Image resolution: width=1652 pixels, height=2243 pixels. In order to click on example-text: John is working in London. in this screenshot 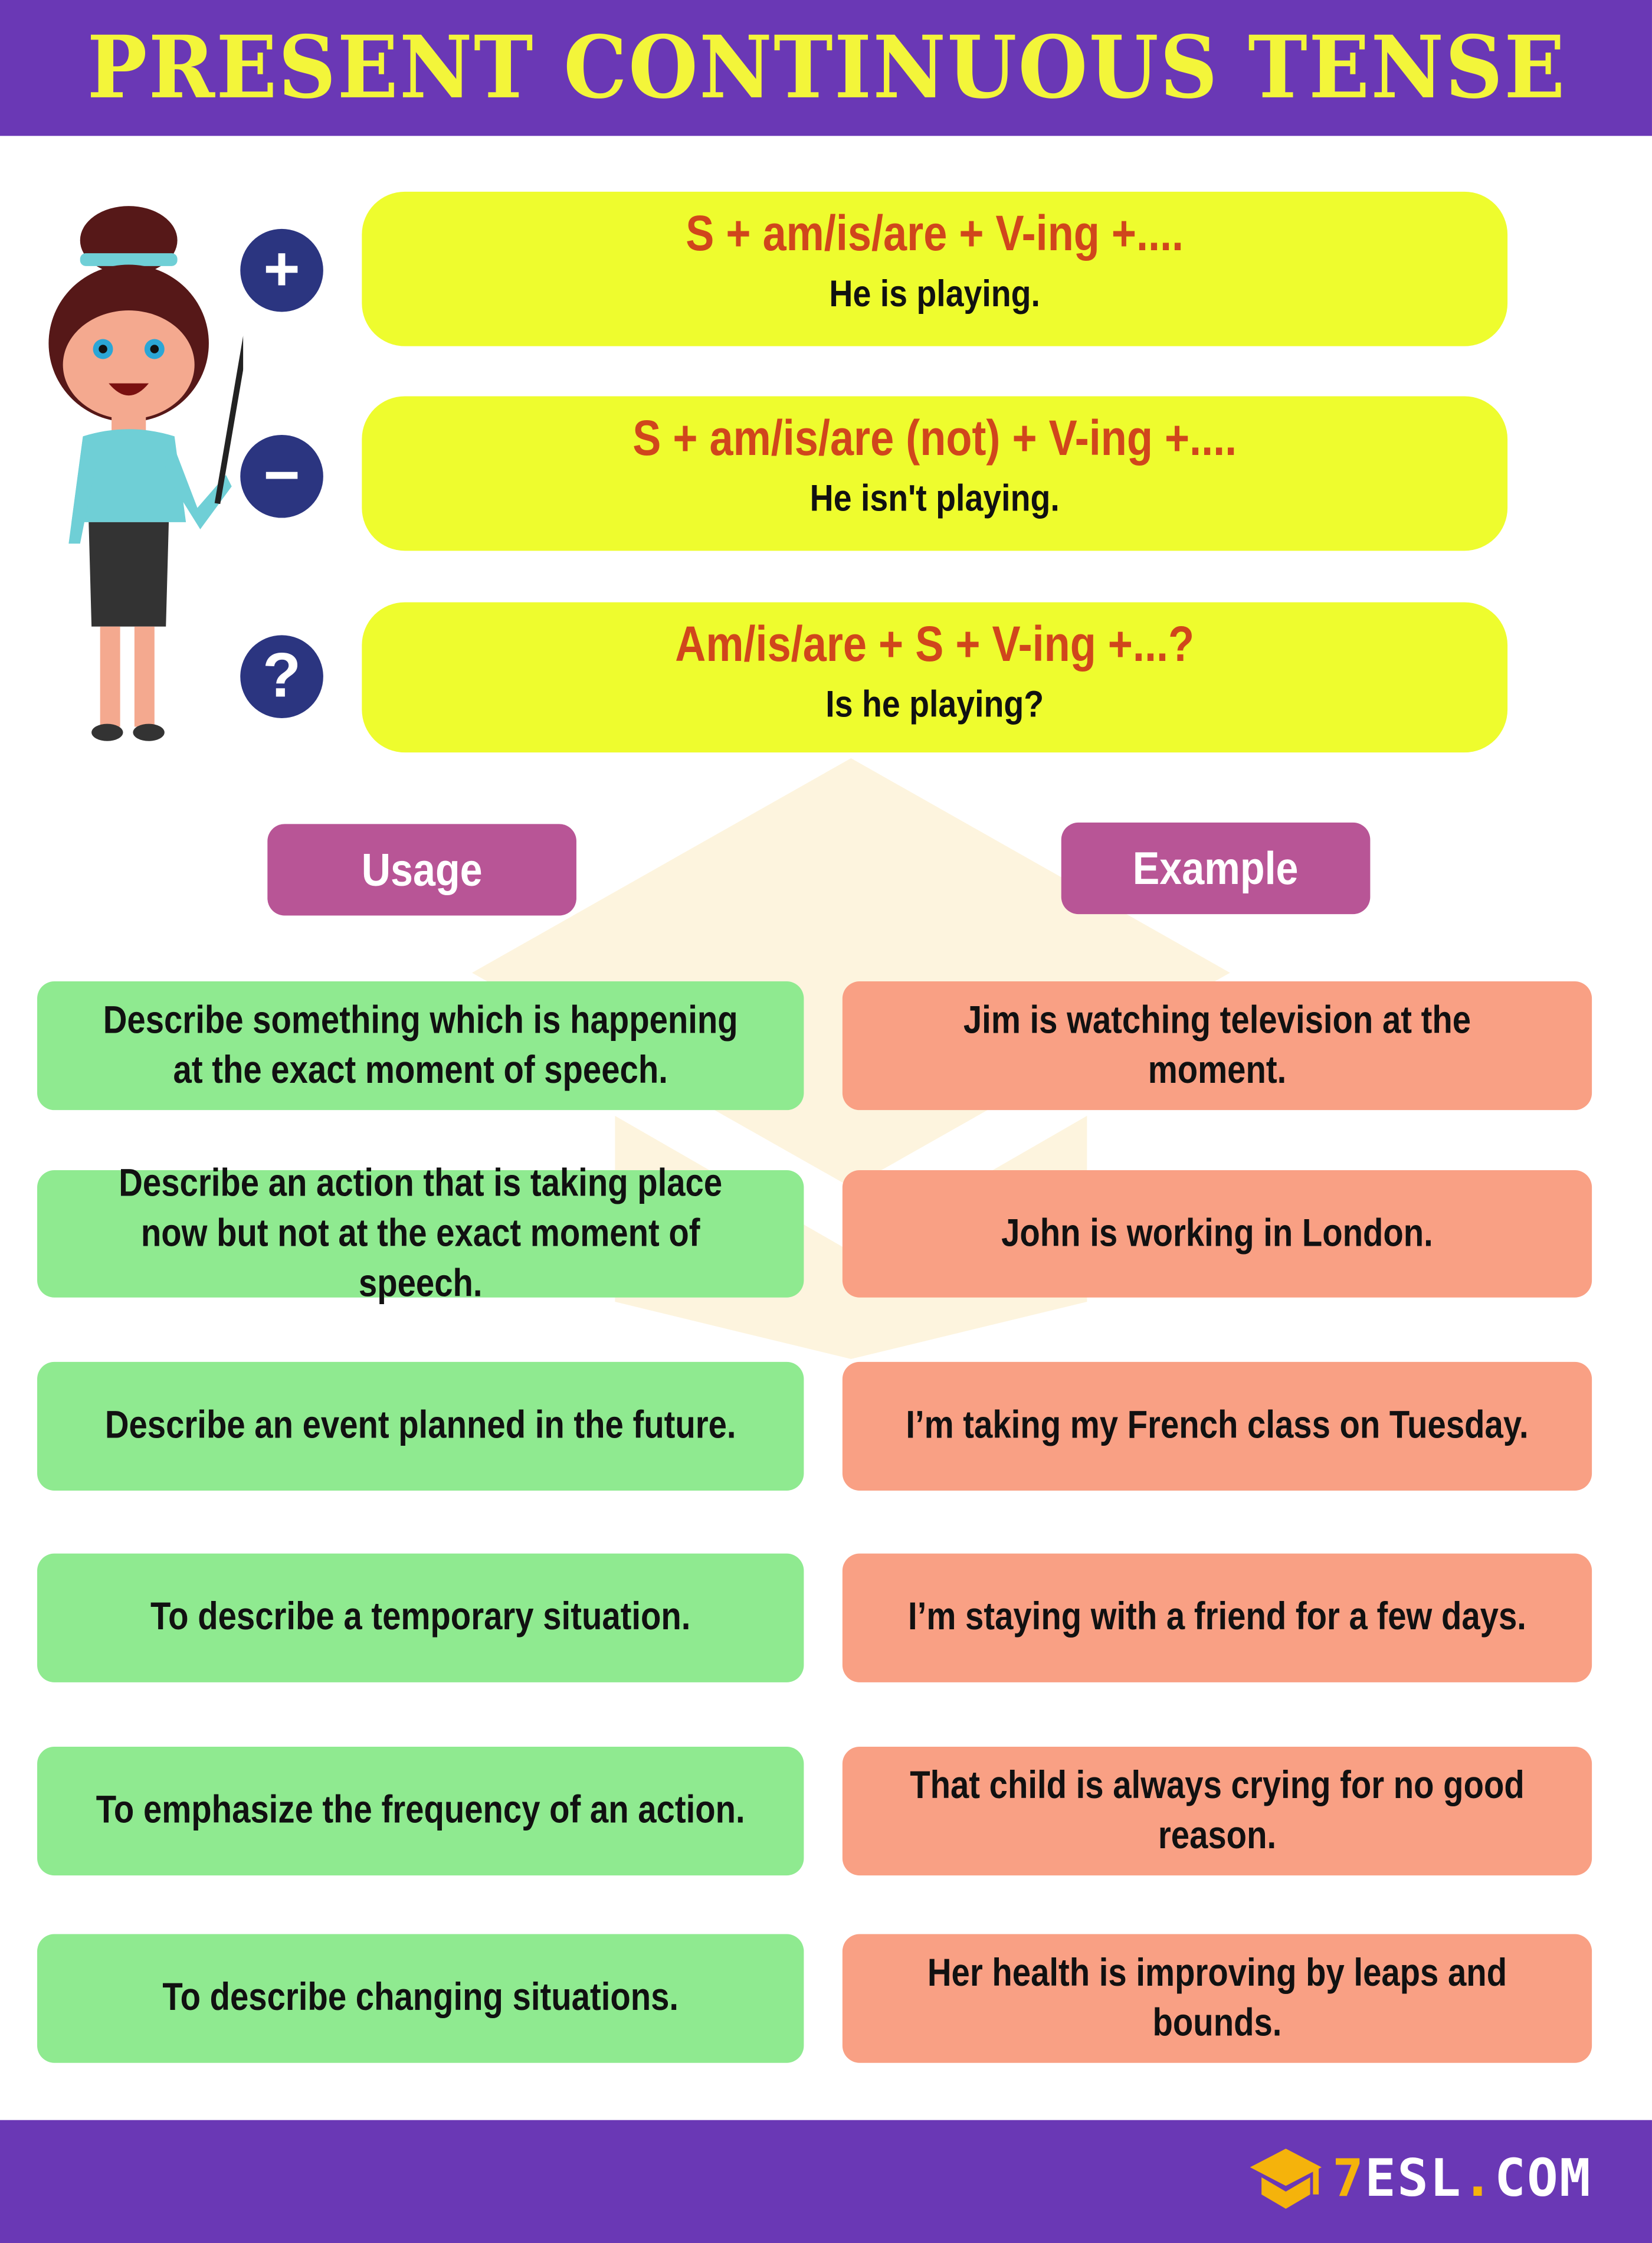, I will do `click(1217, 1233)`.